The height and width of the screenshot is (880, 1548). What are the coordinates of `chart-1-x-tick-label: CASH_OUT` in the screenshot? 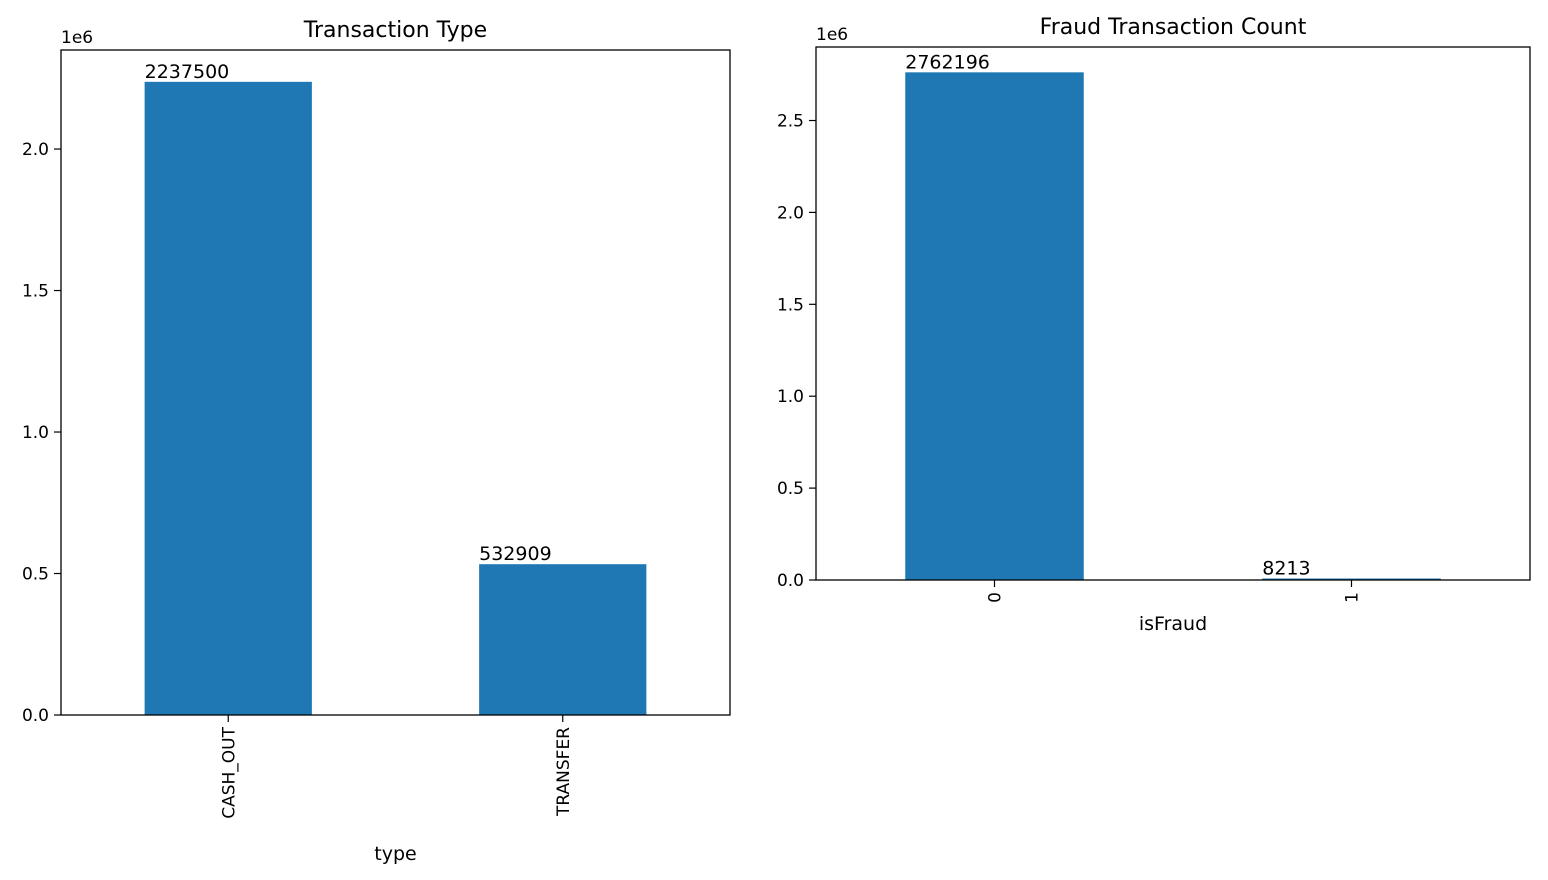 It's located at (229, 772).